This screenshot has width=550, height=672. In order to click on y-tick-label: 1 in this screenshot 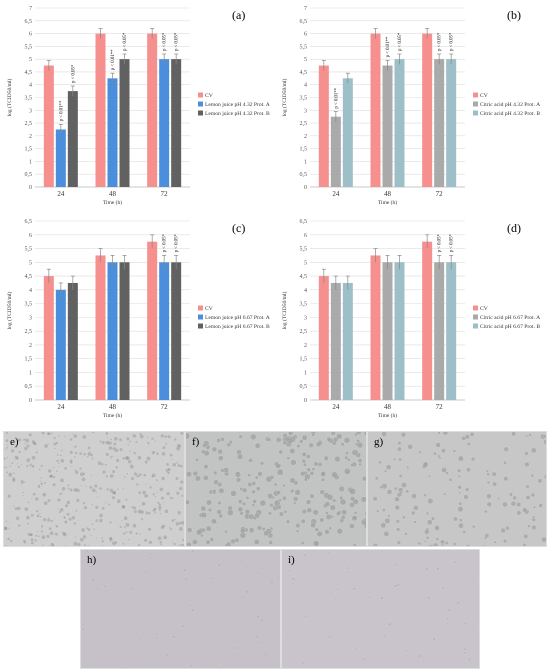, I will do `click(30, 373)`.